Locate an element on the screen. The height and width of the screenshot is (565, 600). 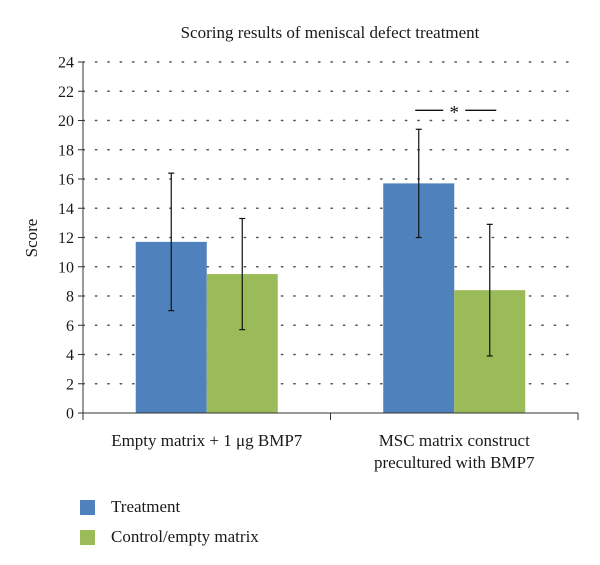
category-label-1-line1: MSC matrix construct is located at coordinates (454, 440).